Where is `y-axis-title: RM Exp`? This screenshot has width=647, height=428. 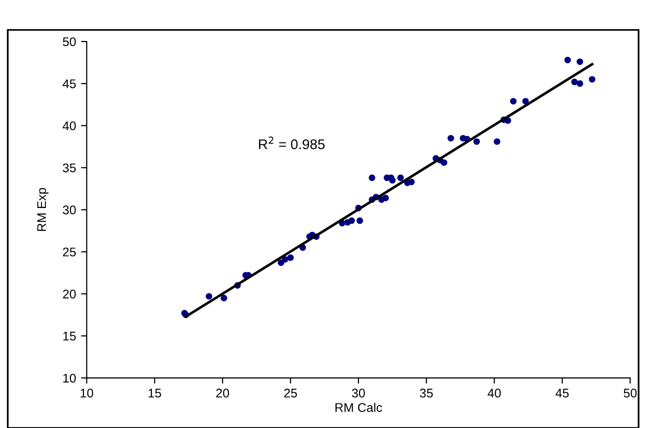
y-axis-title: RM Exp is located at coordinates (42, 209).